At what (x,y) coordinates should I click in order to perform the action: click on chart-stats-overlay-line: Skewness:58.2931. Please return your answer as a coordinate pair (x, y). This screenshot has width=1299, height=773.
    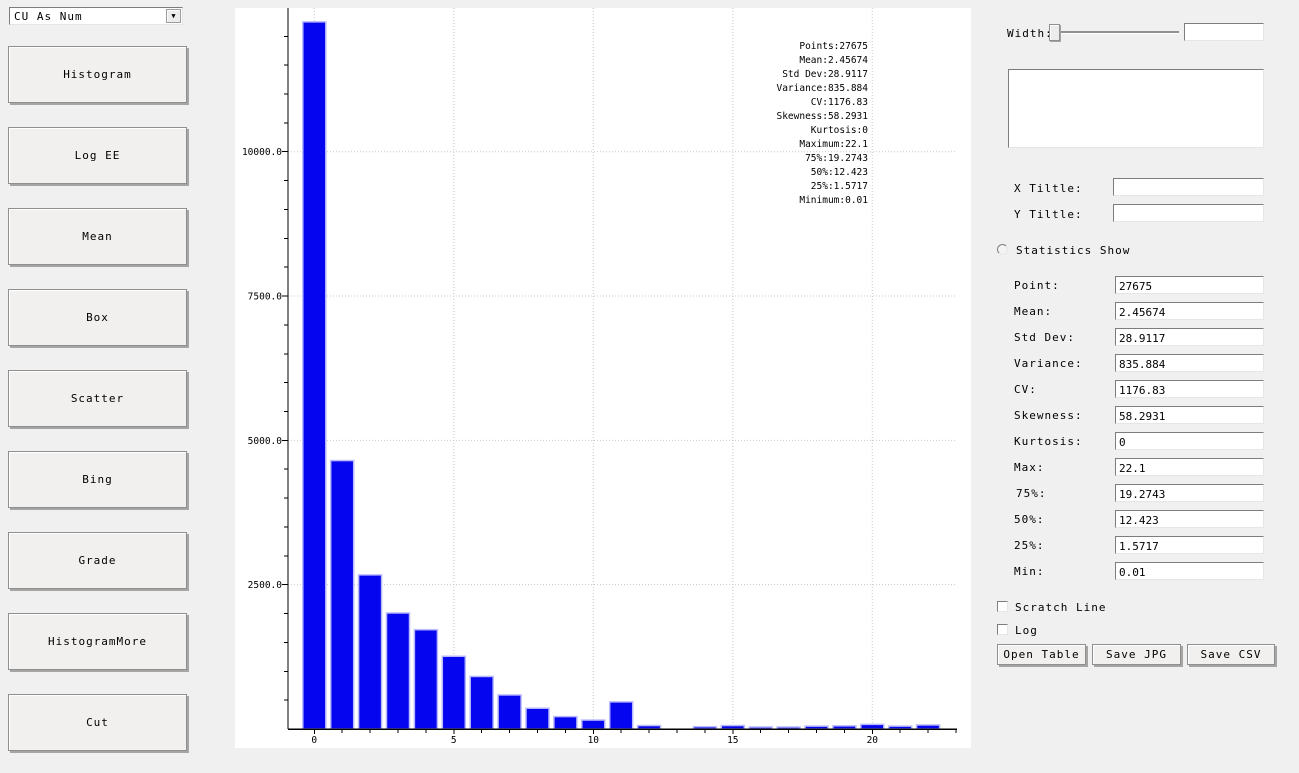
    Looking at the image, I should click on (822, 116).